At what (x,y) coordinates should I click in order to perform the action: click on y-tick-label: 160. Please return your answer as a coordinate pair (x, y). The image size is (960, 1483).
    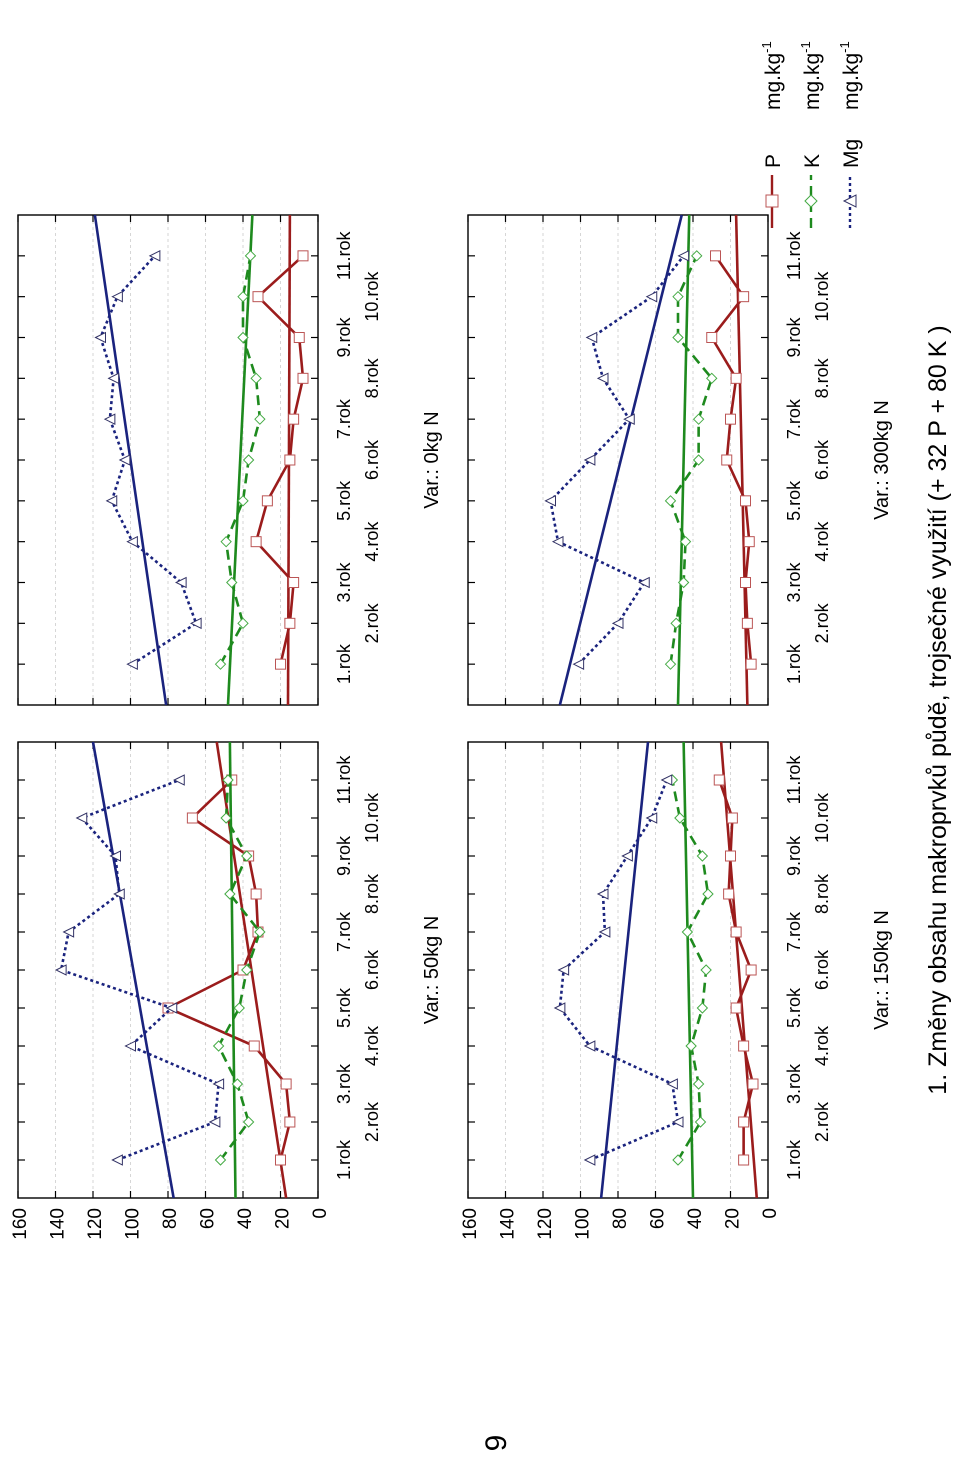
    Looking at the image, I should click on (470, 1224).